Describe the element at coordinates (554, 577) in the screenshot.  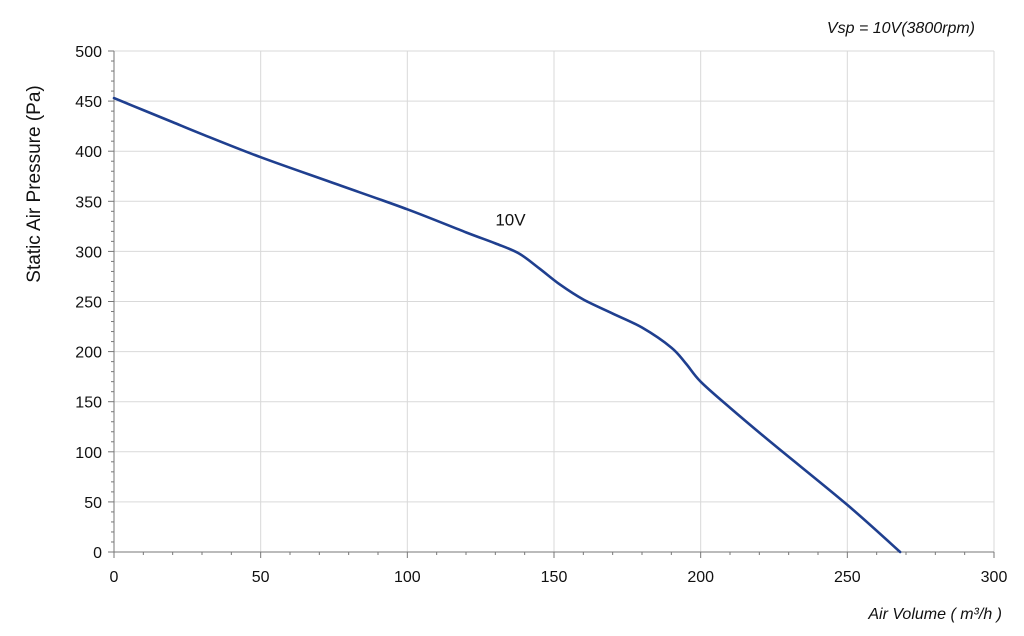
I see `x-tick-label: 150` at that location.